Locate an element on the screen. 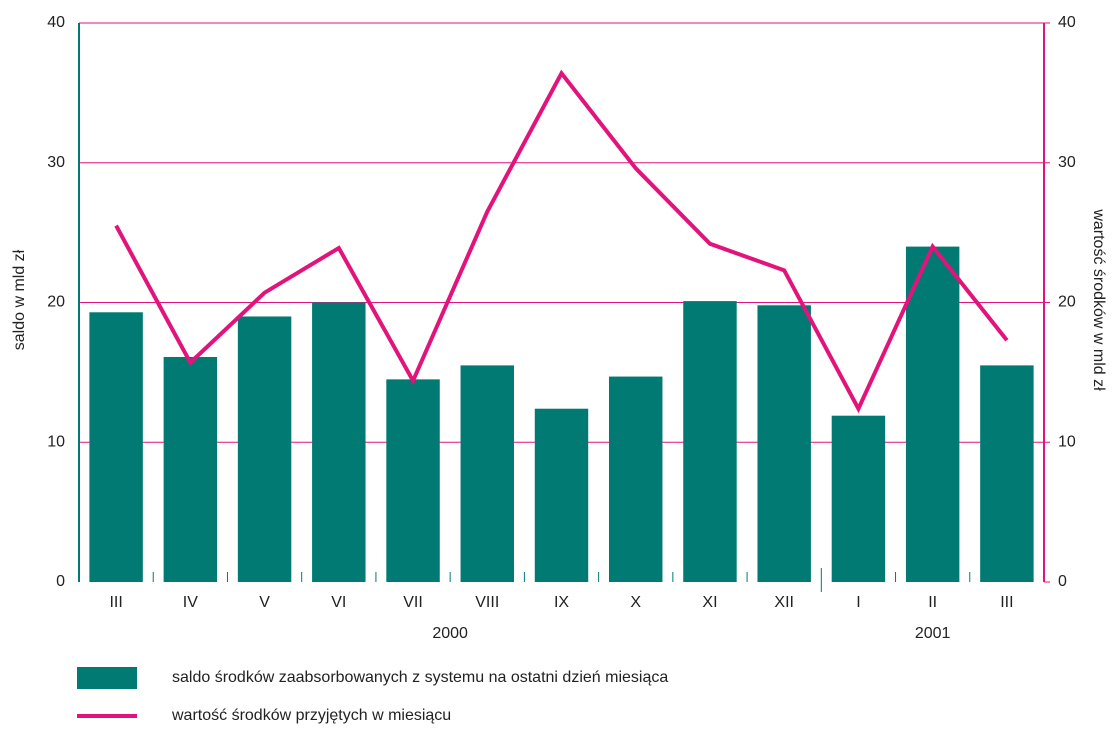 This screenshot has width=1113, height=732. y2-tick-label: 10 is located at coordinates (1067, 441).